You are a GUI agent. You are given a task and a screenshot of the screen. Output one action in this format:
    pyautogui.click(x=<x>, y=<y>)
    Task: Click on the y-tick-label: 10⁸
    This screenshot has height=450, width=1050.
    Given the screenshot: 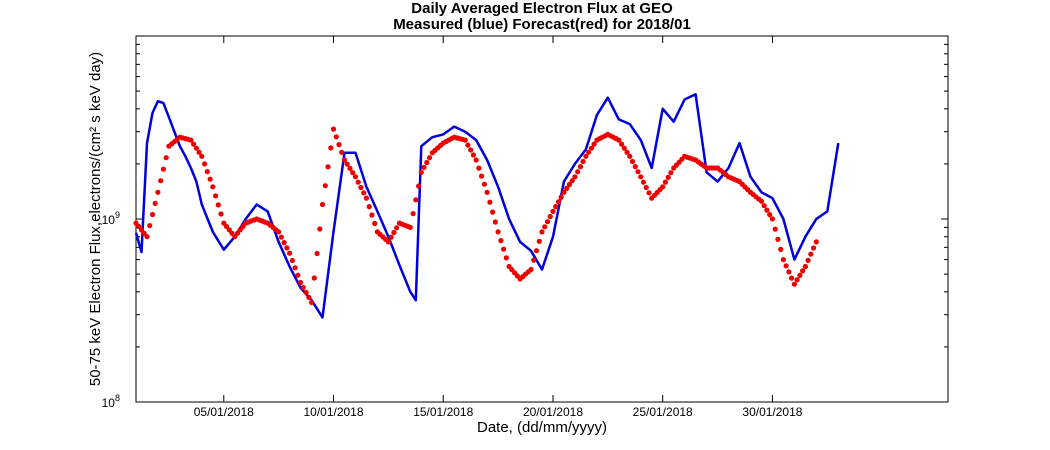 What is the action you would take?
    pyautogui.click(x=111, y=401)
    